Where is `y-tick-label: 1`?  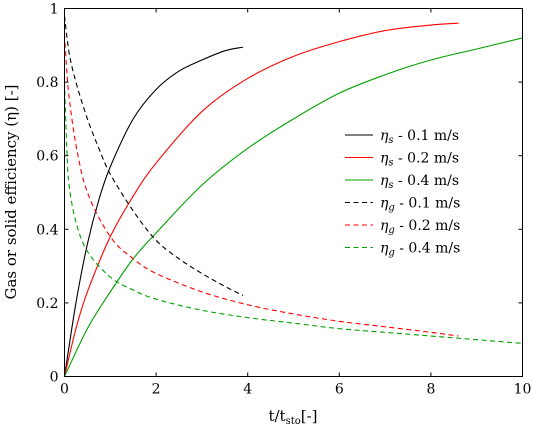 y-tick-label: 1 is located at coordinates (54, 10).